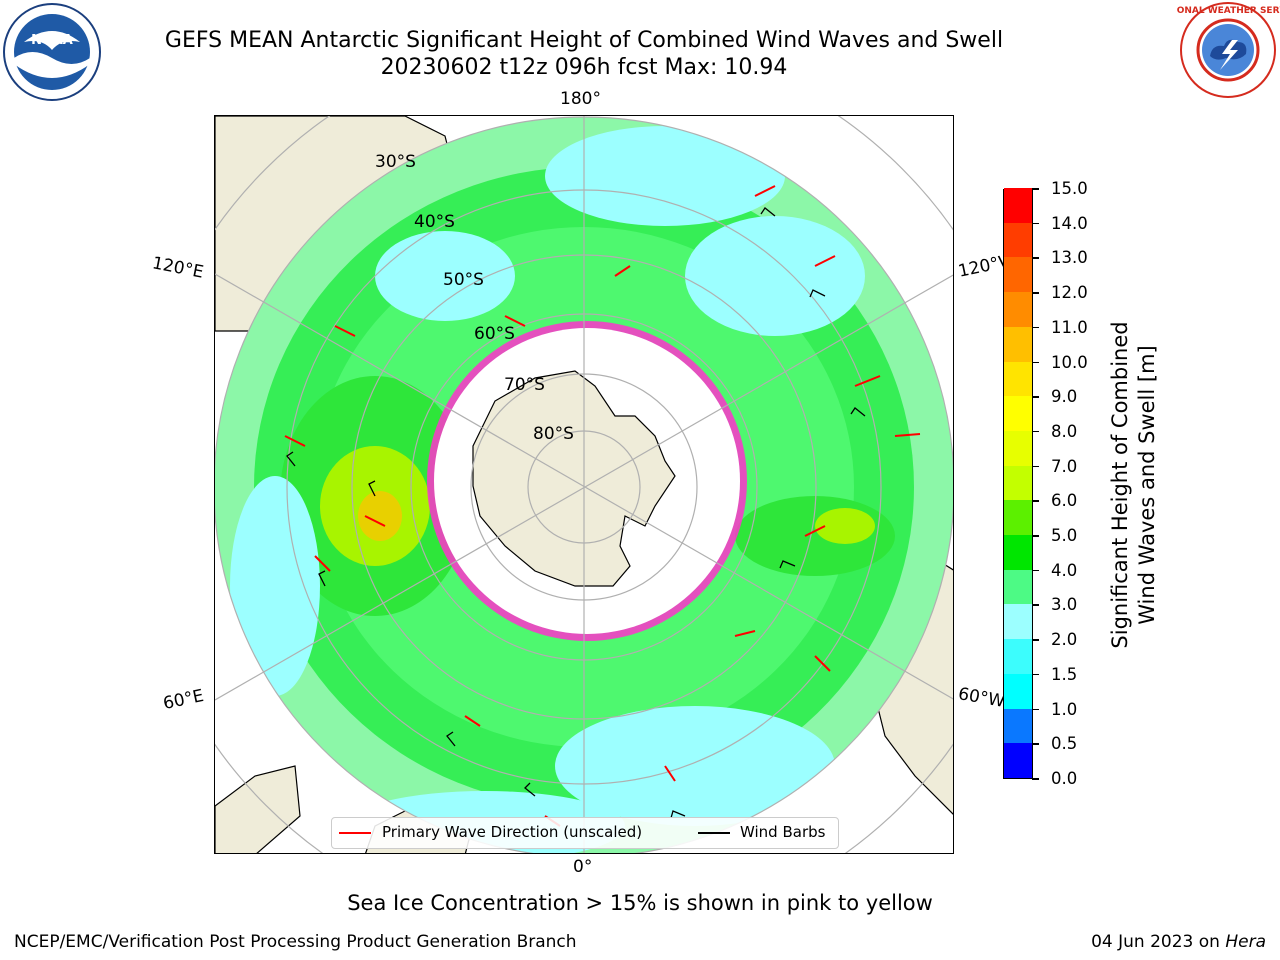 This screenshot has height=960, width=1280. Describe the element at coordinates (1060, 188) in the screenshot. I see `colorbar-tick-label: 15.0` at that location.